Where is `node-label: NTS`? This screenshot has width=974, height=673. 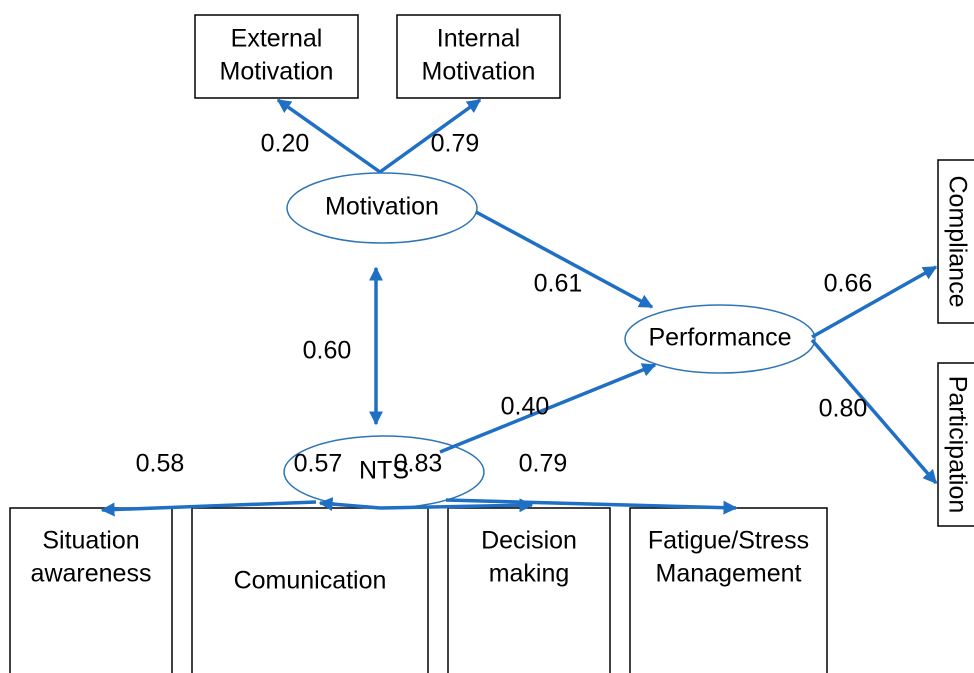
node-label: NTS is located at coordinates (384, 471).